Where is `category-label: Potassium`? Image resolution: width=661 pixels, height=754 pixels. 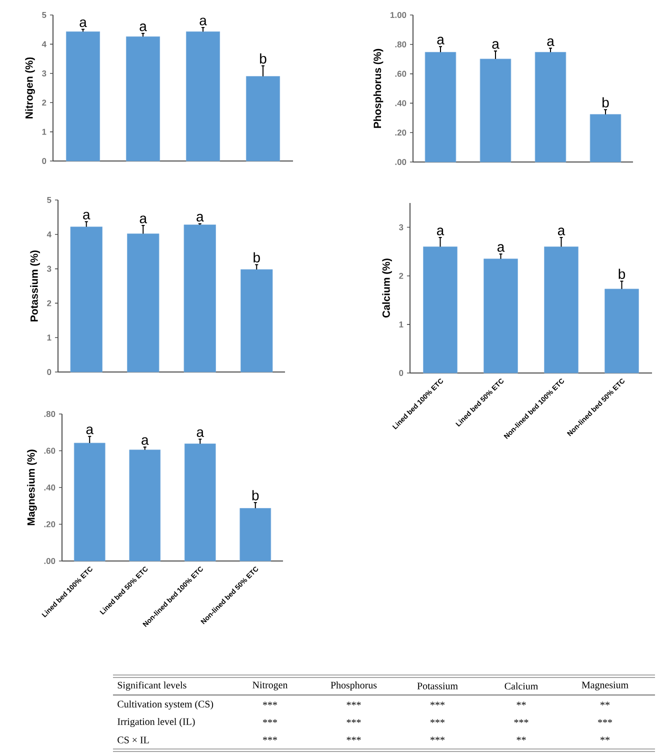 category-label: Potassium is located at coordinates (437, 686).